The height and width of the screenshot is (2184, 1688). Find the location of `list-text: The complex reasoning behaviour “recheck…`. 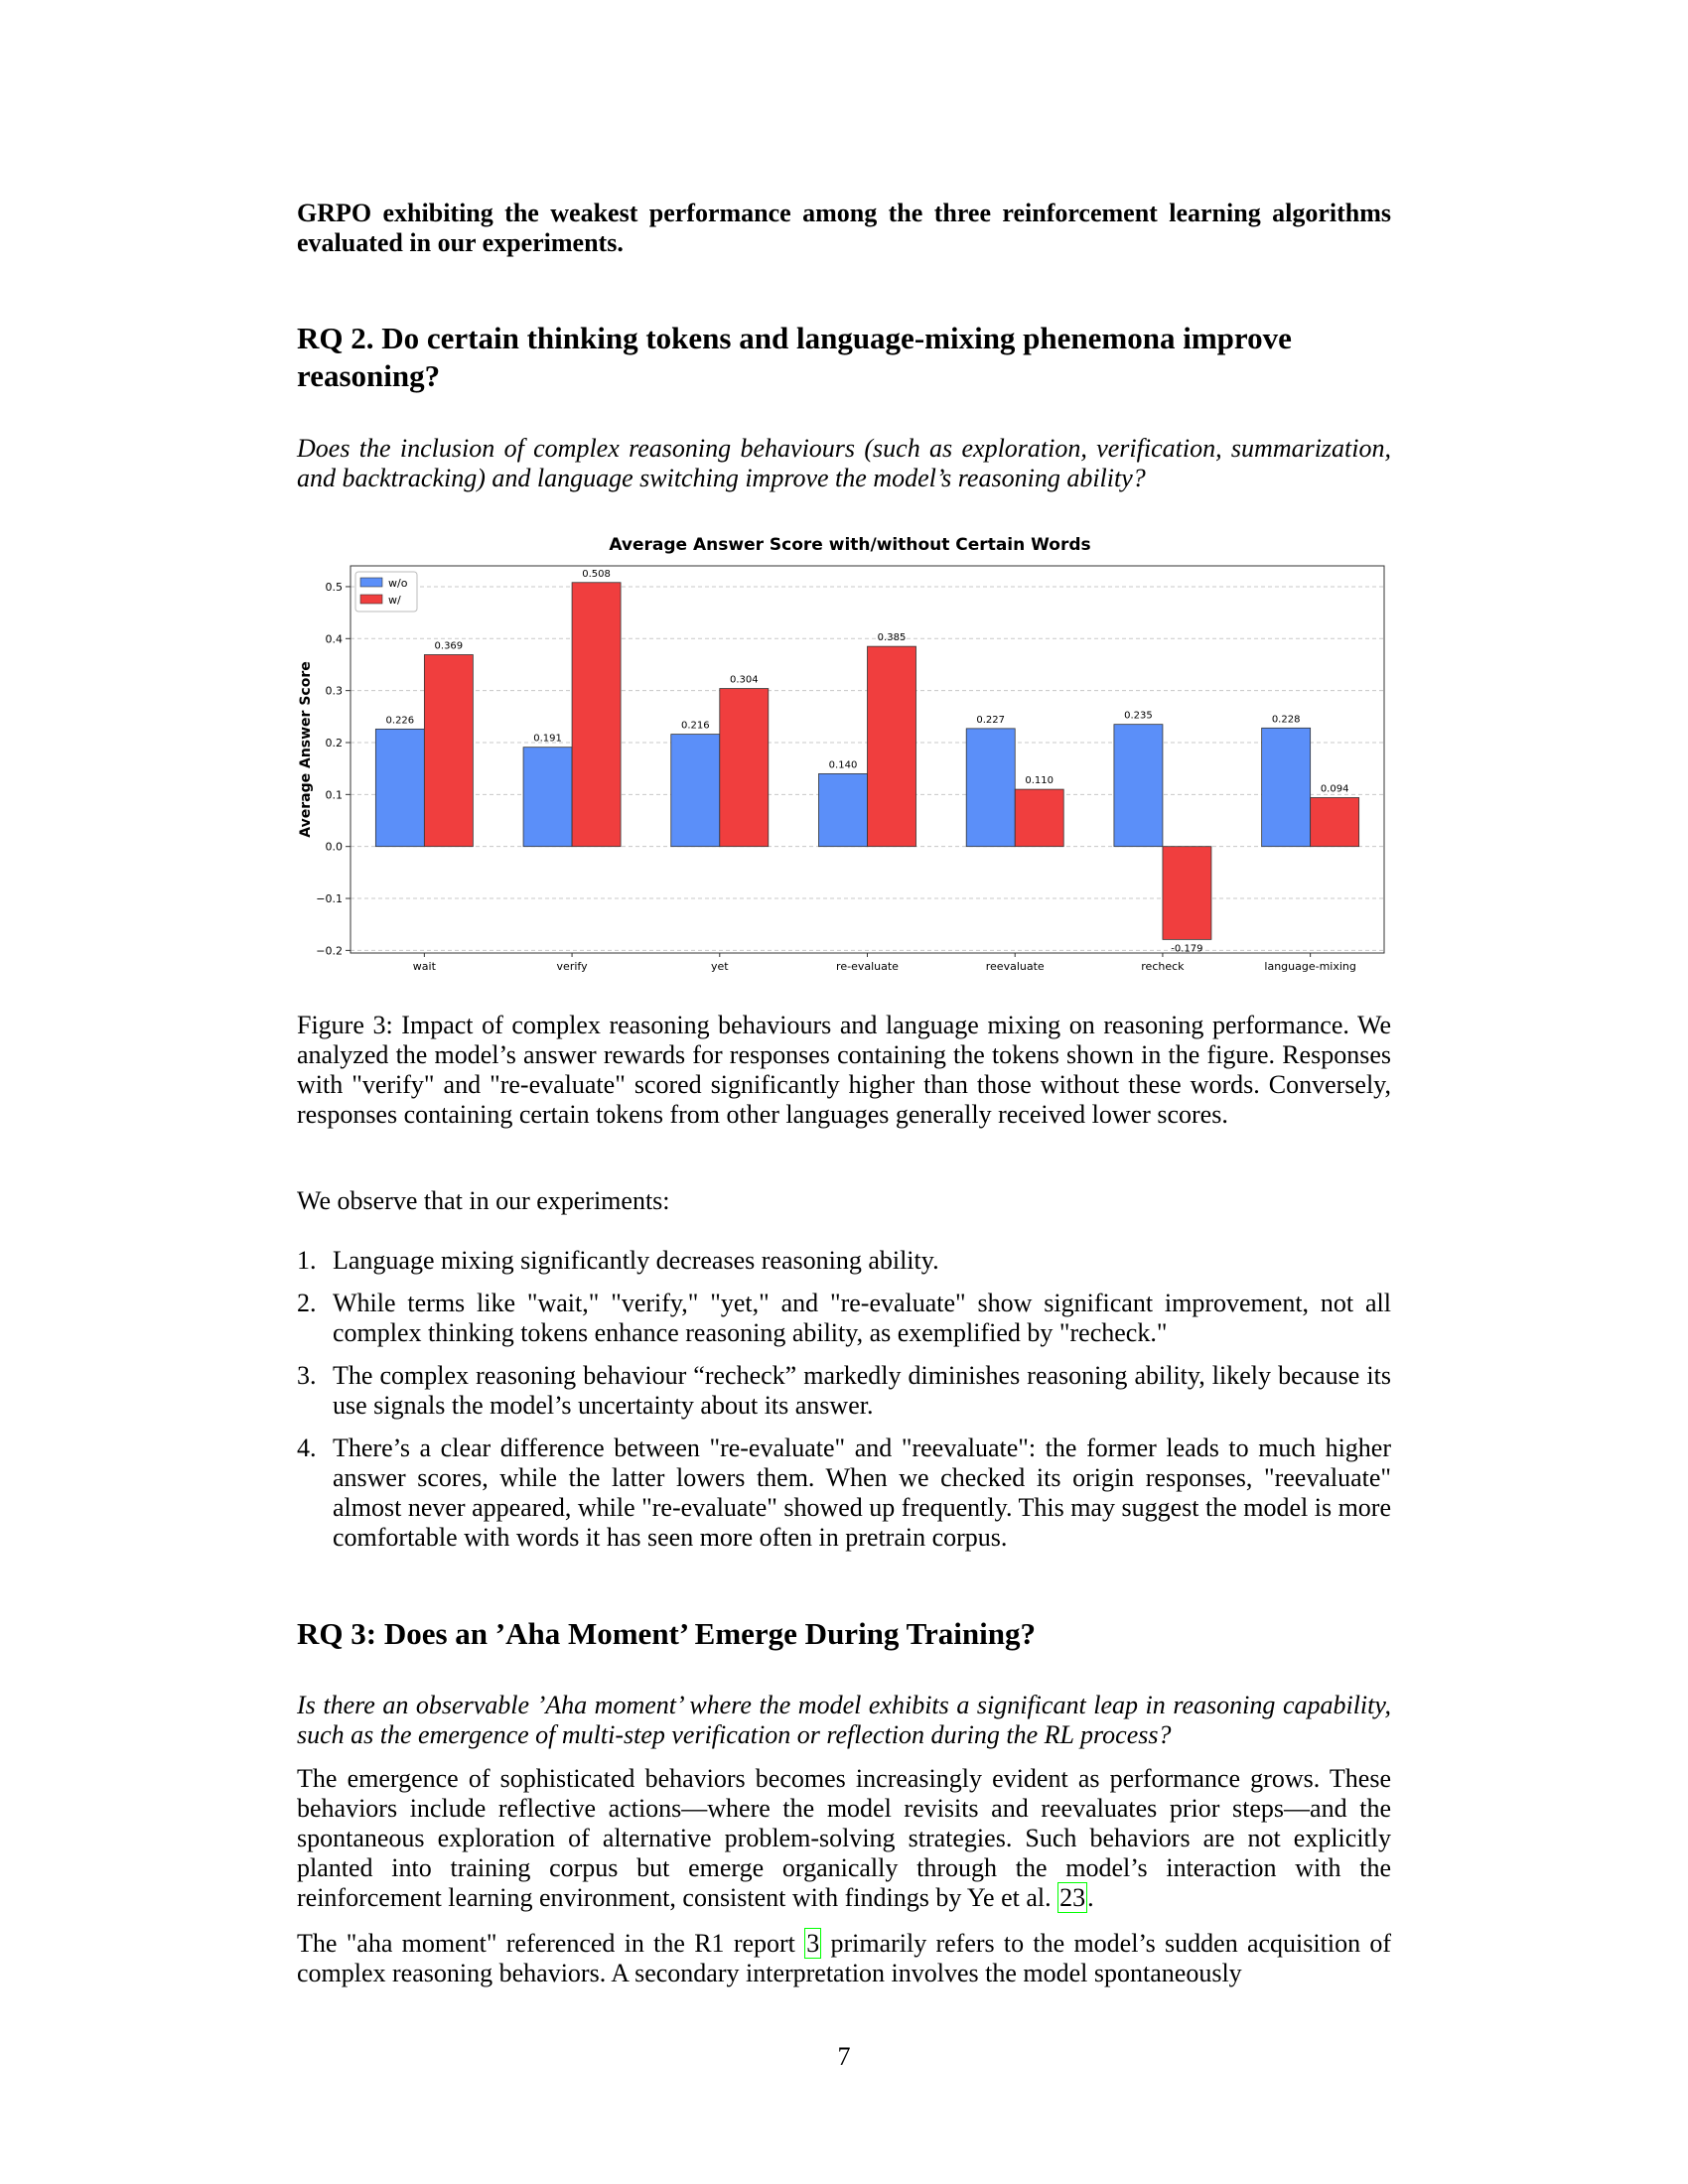

list-text: The complex reasoning behaviour “recheck… is located at coordinates (862, 1390).